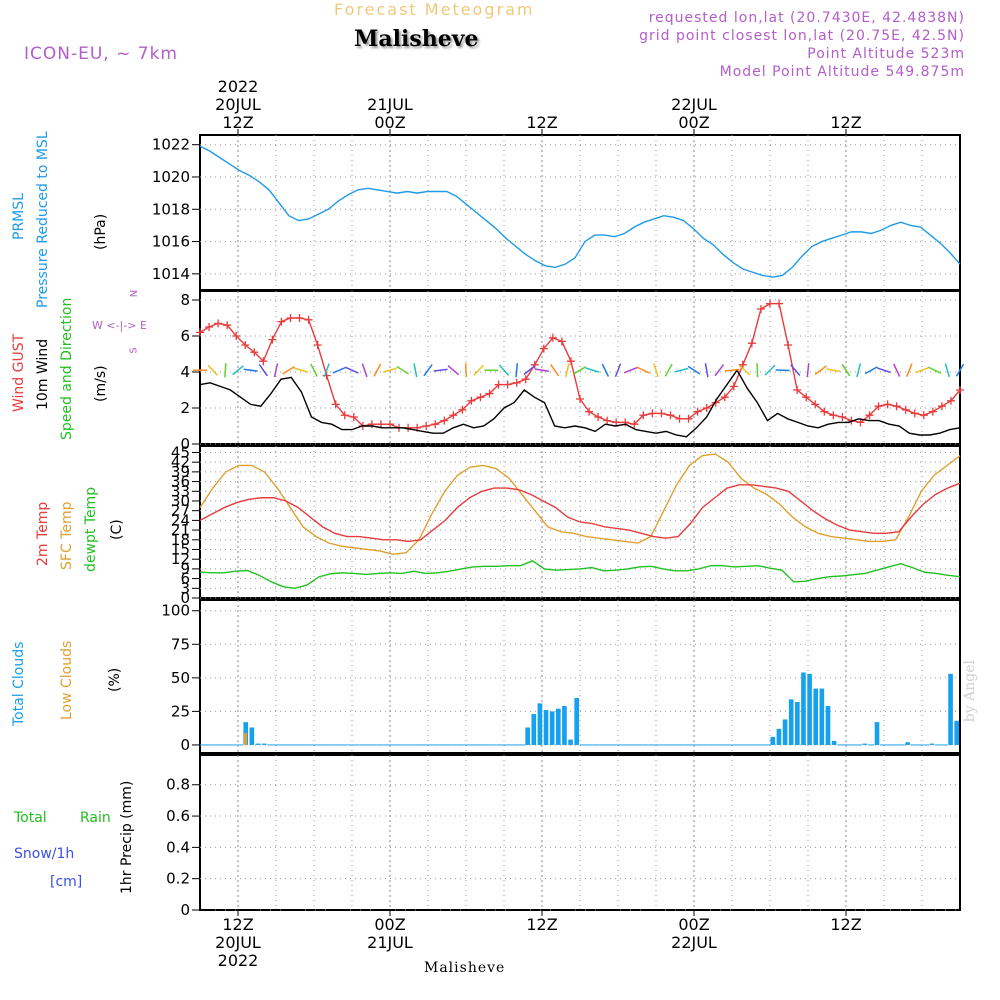 The image size is (1000, 1000). What do you see at coordinates (185, 569) in the screenshot?
I see `ytick-label-temp: 9` at bounding box center [185, 569].